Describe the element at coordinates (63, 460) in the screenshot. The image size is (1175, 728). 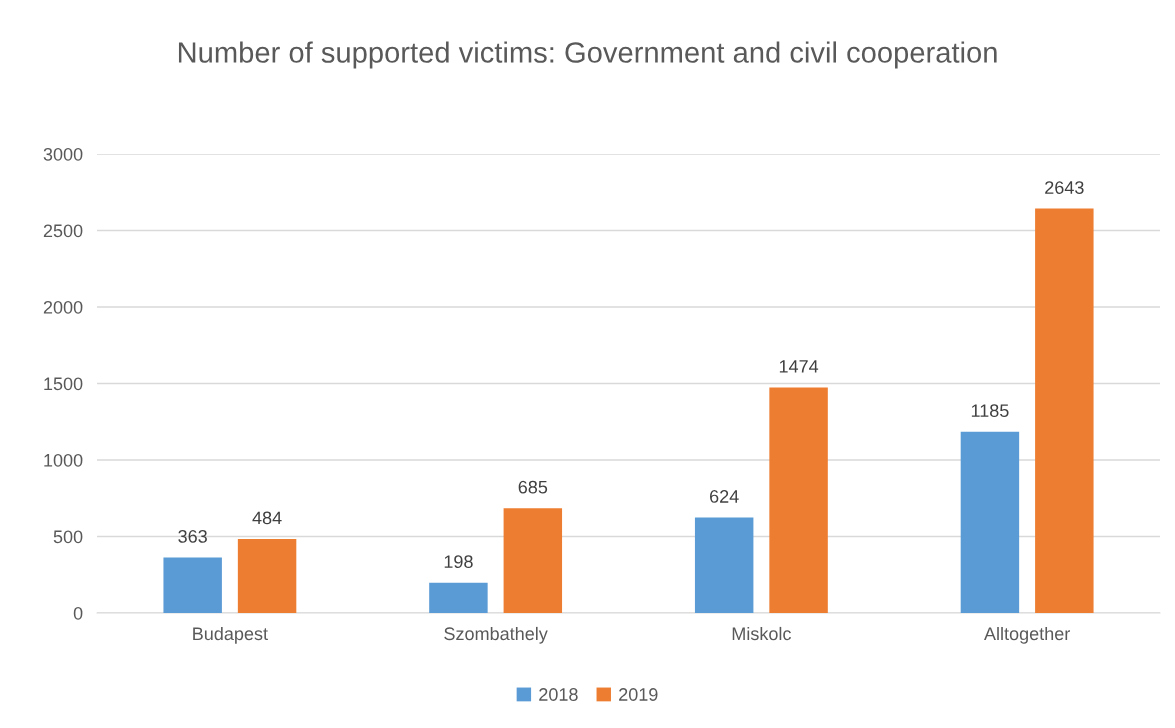
I see `y-tick-label: 1000` at that location.